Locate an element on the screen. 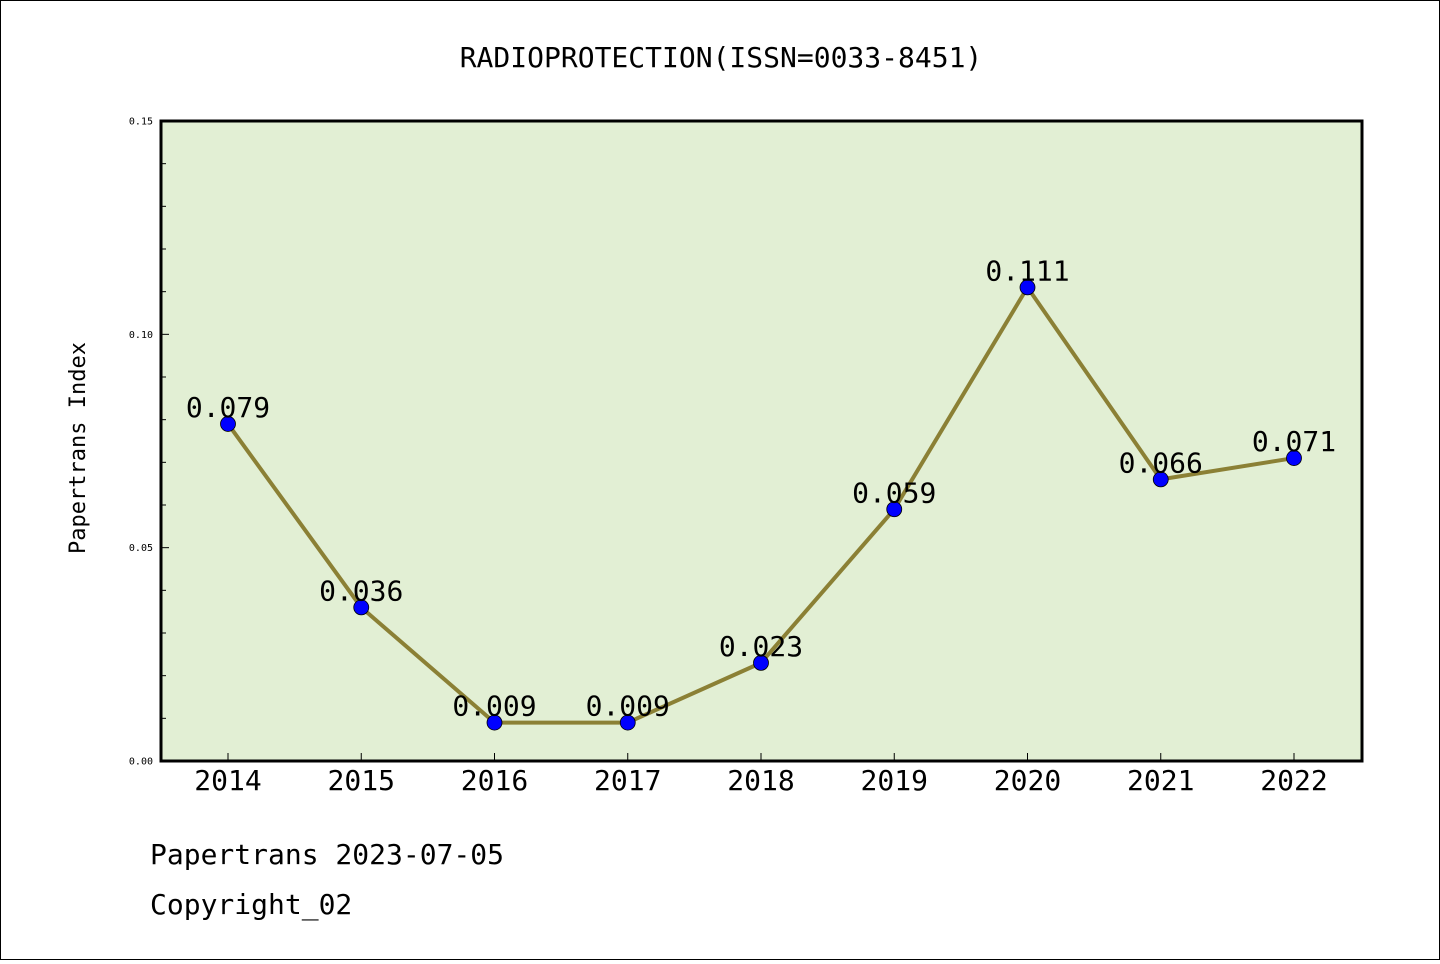  data-label: 0.023 is located at coordinates (761, 646).